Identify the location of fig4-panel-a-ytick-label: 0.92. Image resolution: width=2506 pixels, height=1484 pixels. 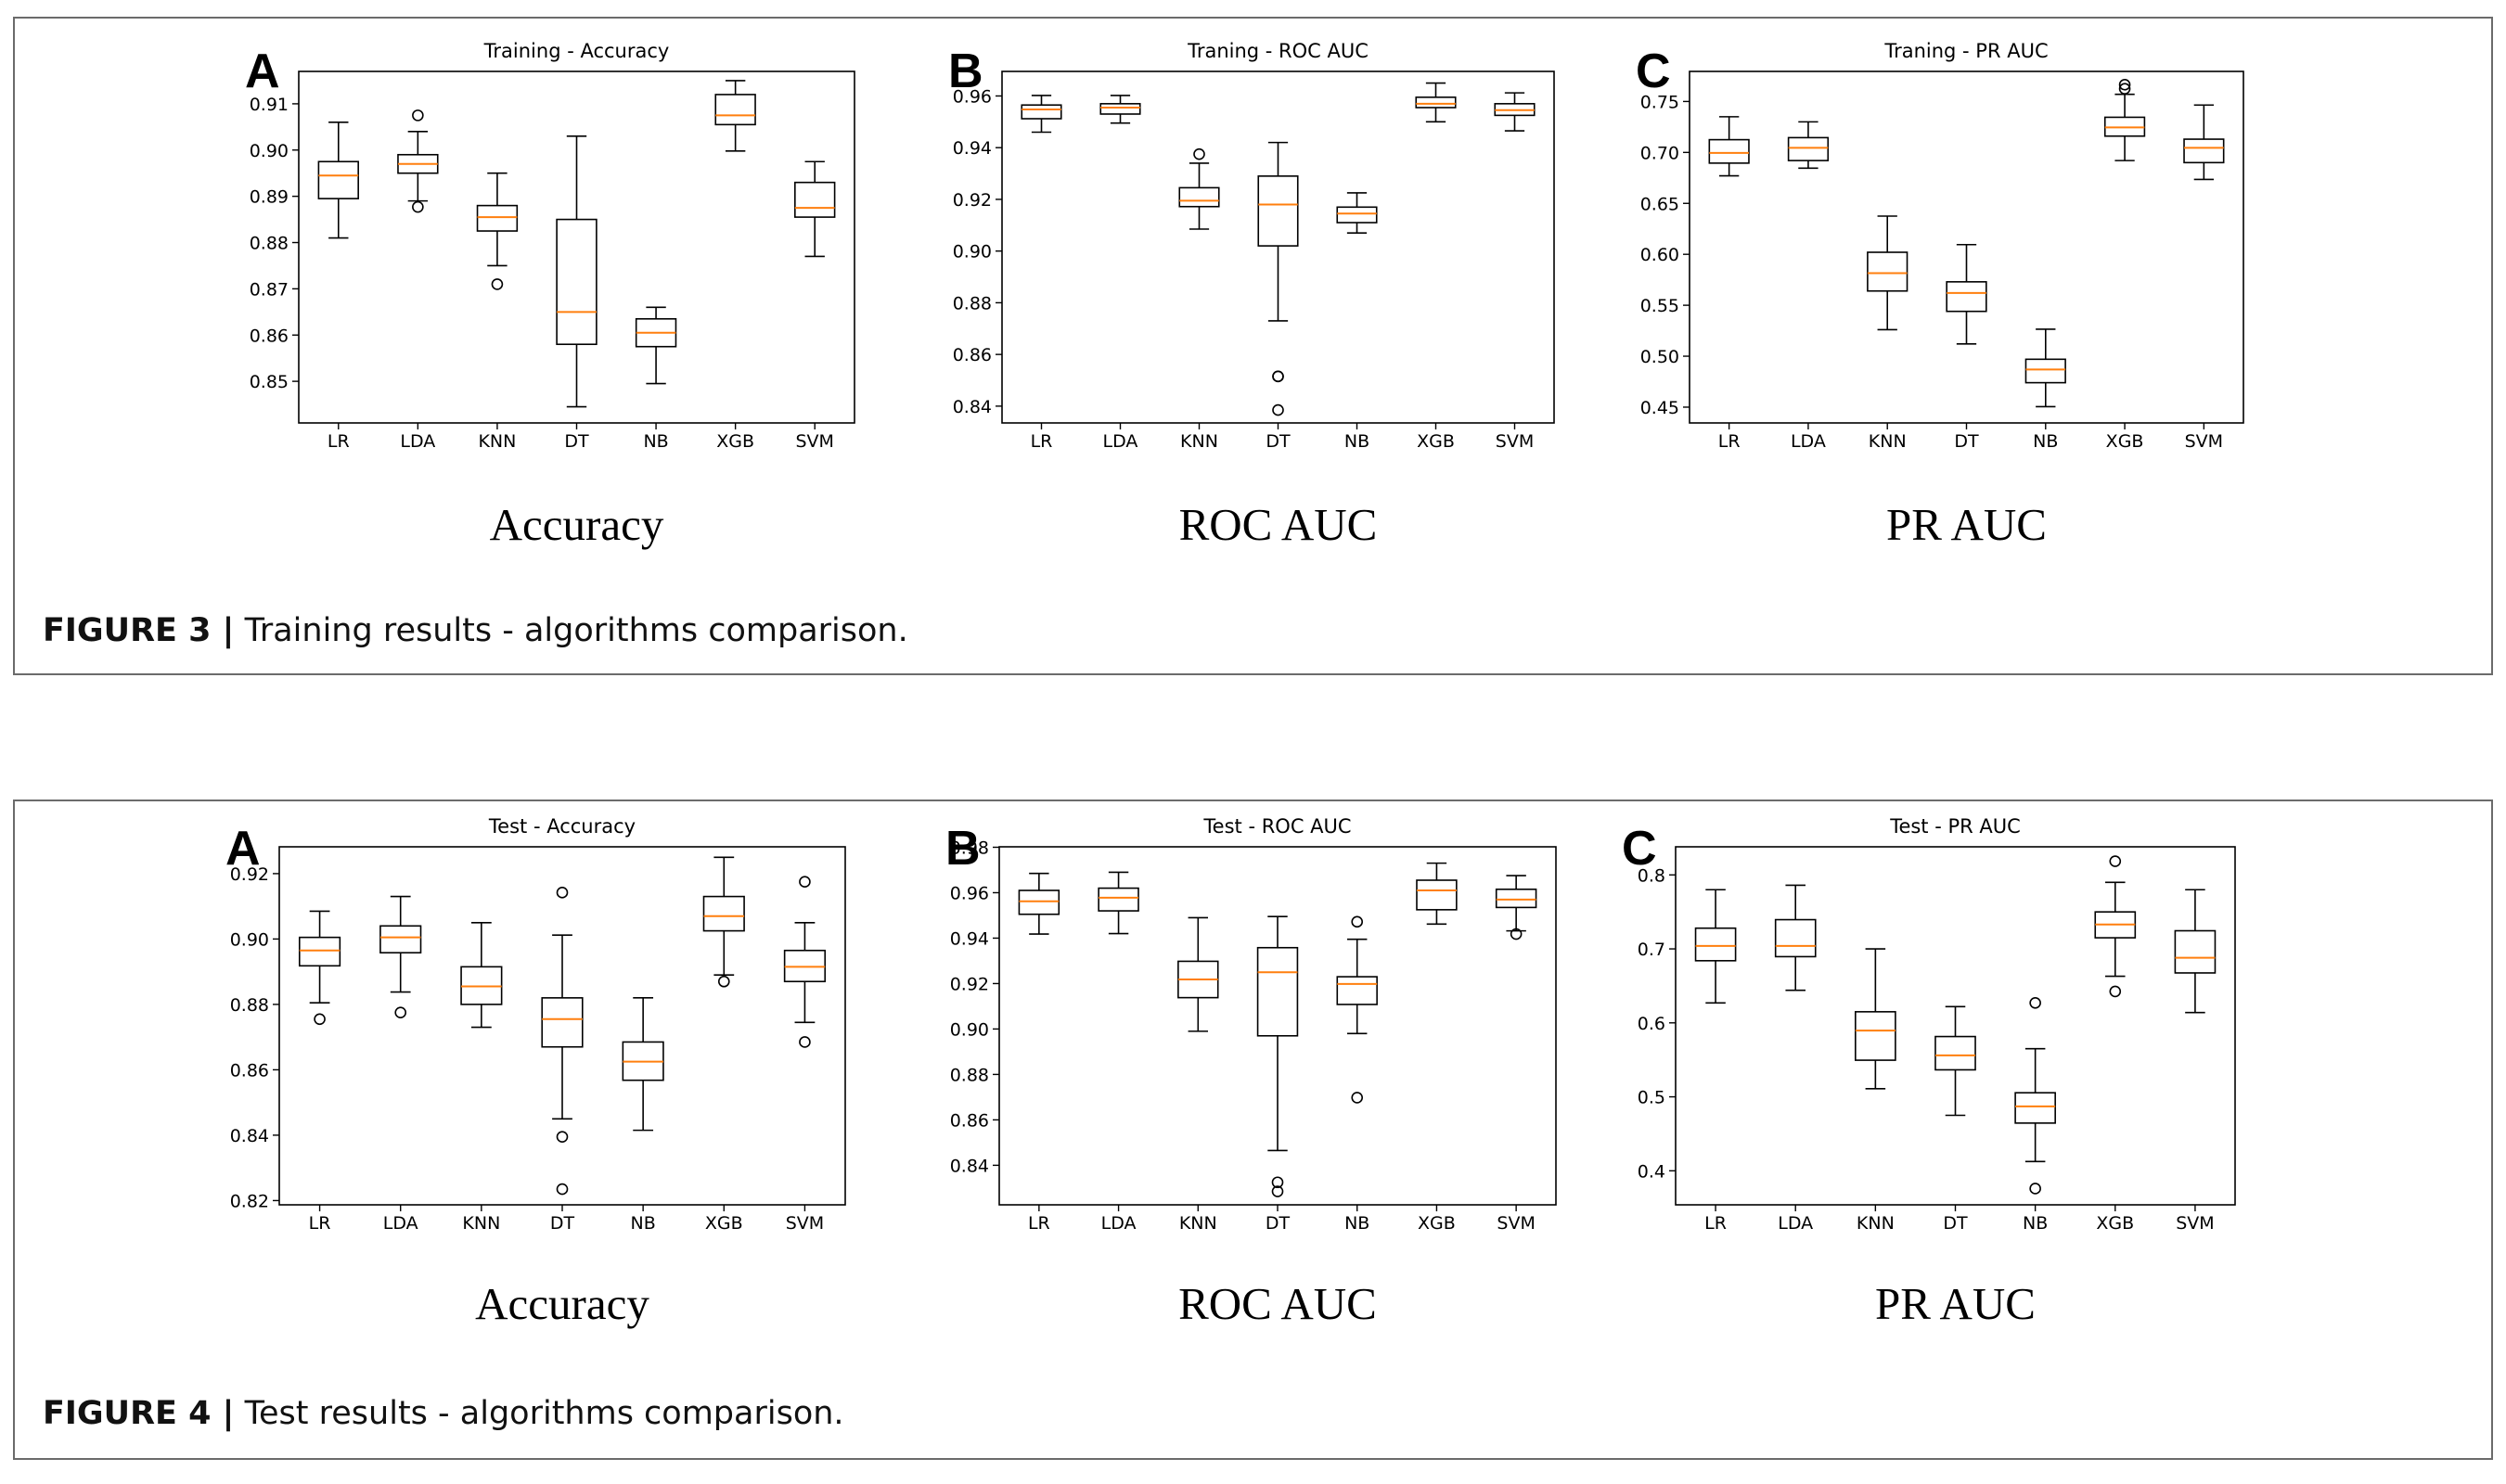
(250, 874).